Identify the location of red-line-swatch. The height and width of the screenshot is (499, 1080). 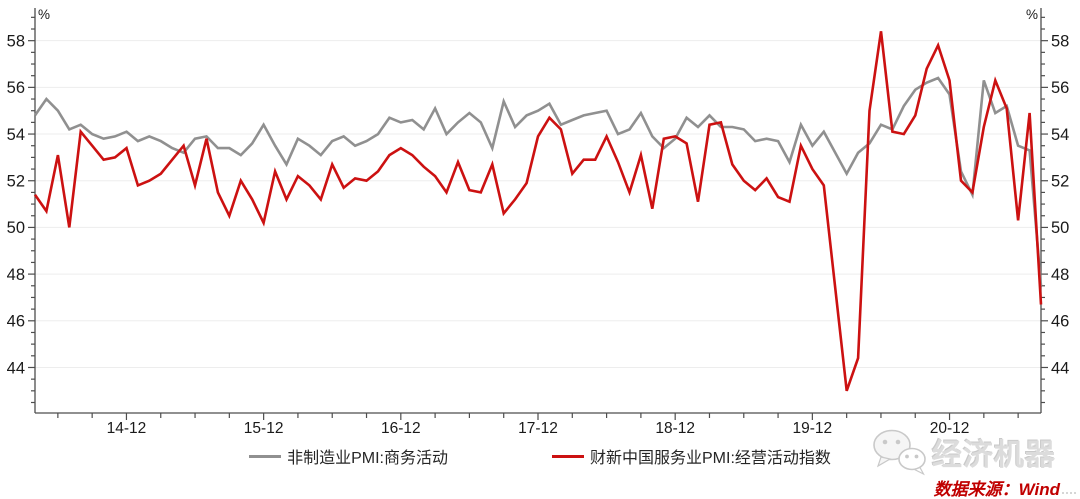
(568, 456).